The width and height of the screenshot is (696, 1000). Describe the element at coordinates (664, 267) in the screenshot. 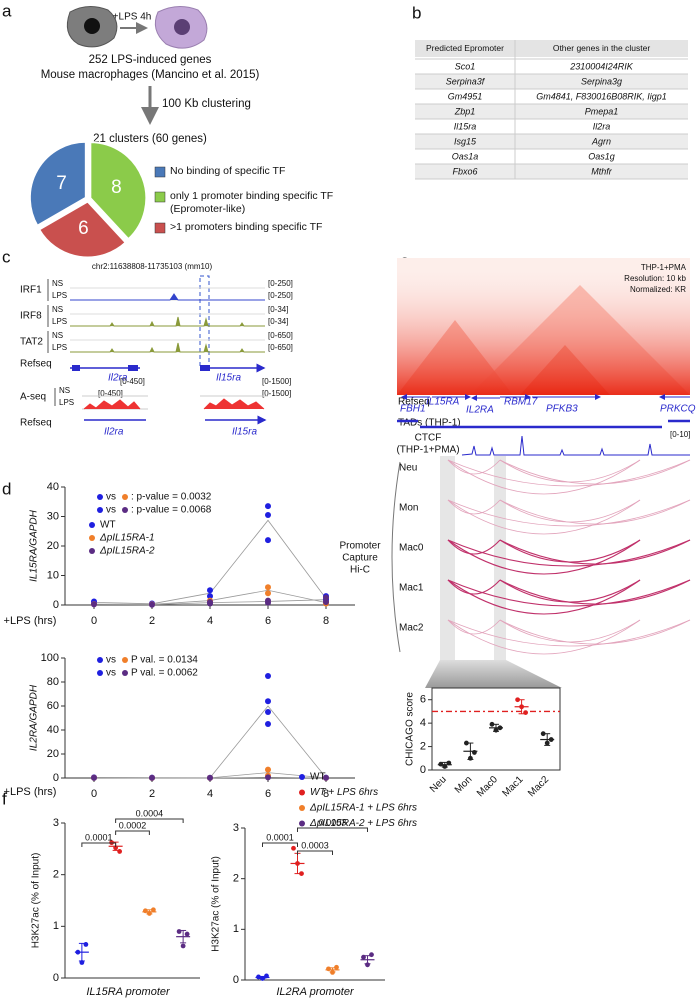

I see `heatmap-info: THP-1+PMA` at that location.